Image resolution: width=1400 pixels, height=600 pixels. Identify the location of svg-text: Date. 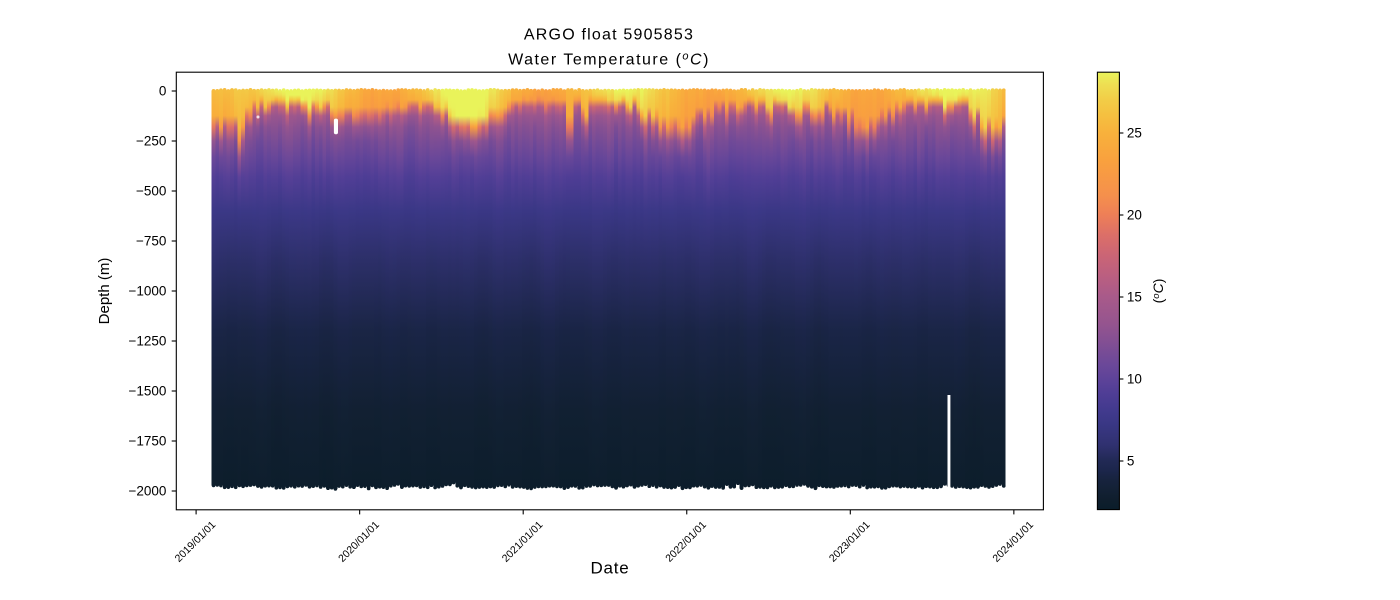
(610, 568).